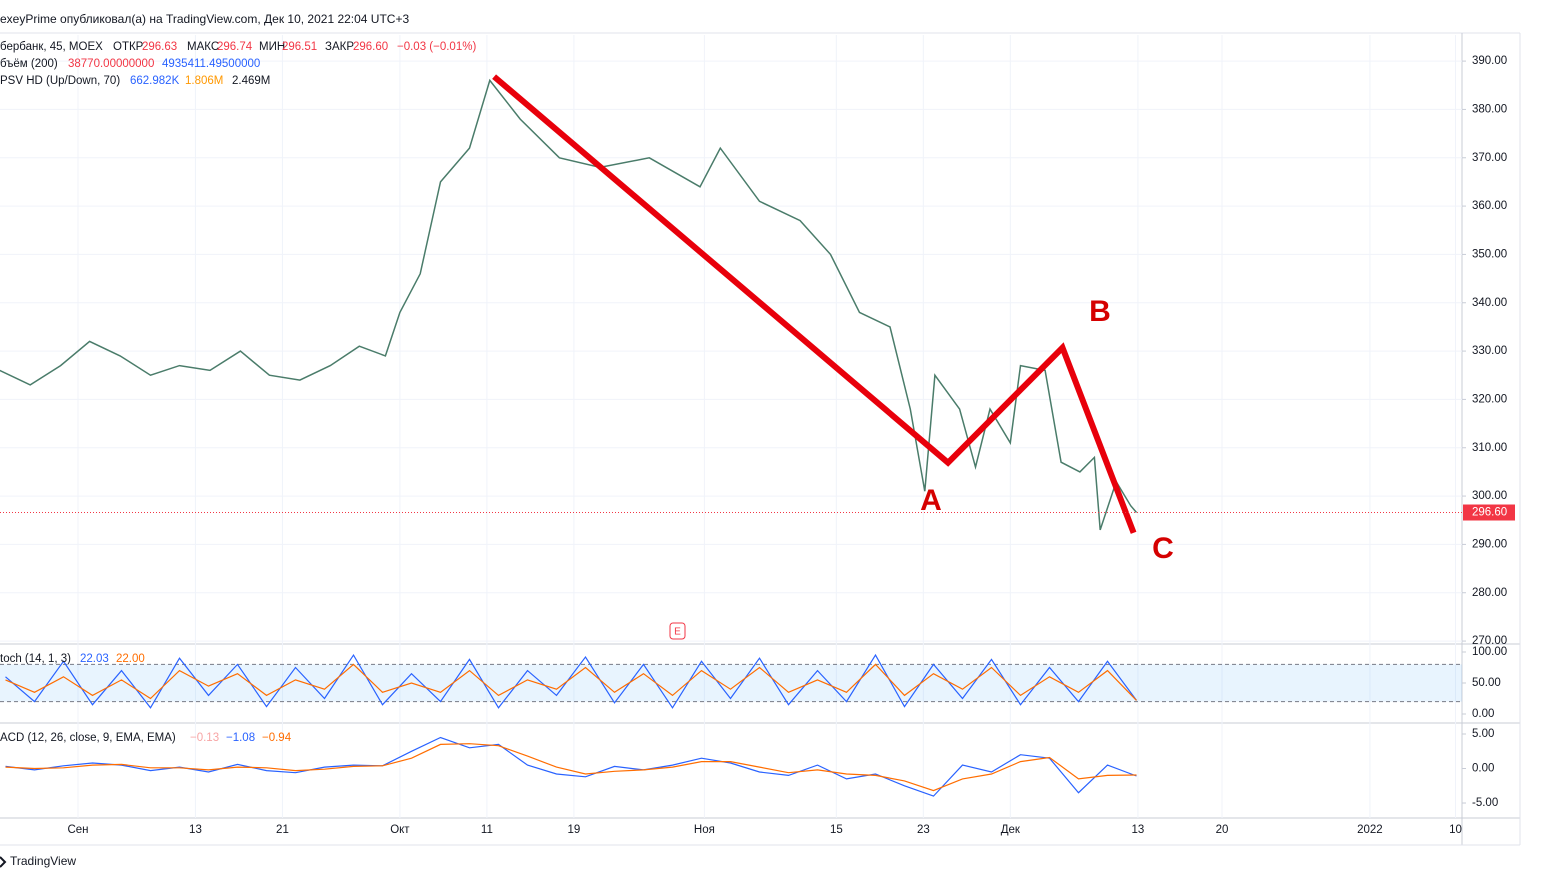 The image size is (1553, 874). I want to click on y-tick-label: 390.00, so click(1489, 61).